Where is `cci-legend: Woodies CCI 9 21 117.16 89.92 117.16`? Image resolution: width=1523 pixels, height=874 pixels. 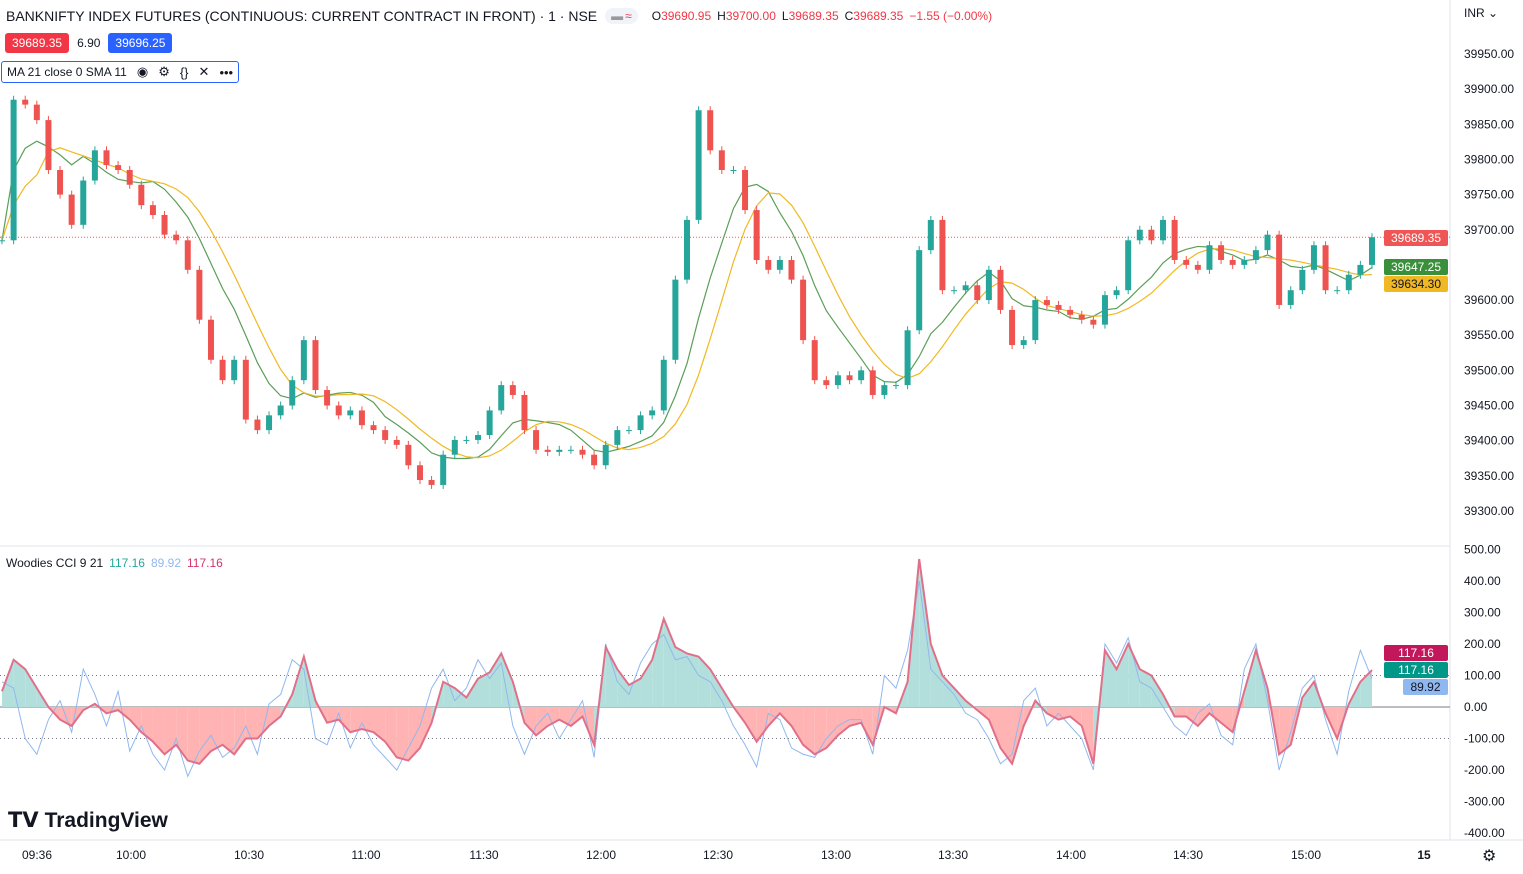 cci-legend: Woodies CCI 9 21 117.16 89.92 117.16 is located at coordinates (114, 563).